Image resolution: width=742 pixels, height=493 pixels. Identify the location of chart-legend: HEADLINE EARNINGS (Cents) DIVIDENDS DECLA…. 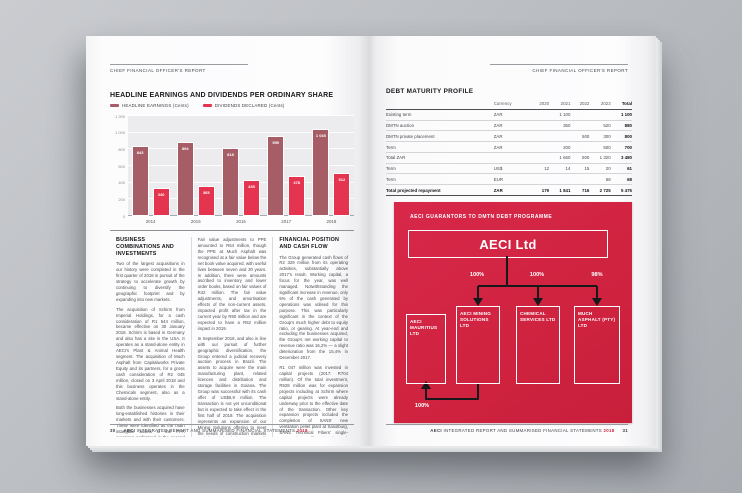
(233, 105).